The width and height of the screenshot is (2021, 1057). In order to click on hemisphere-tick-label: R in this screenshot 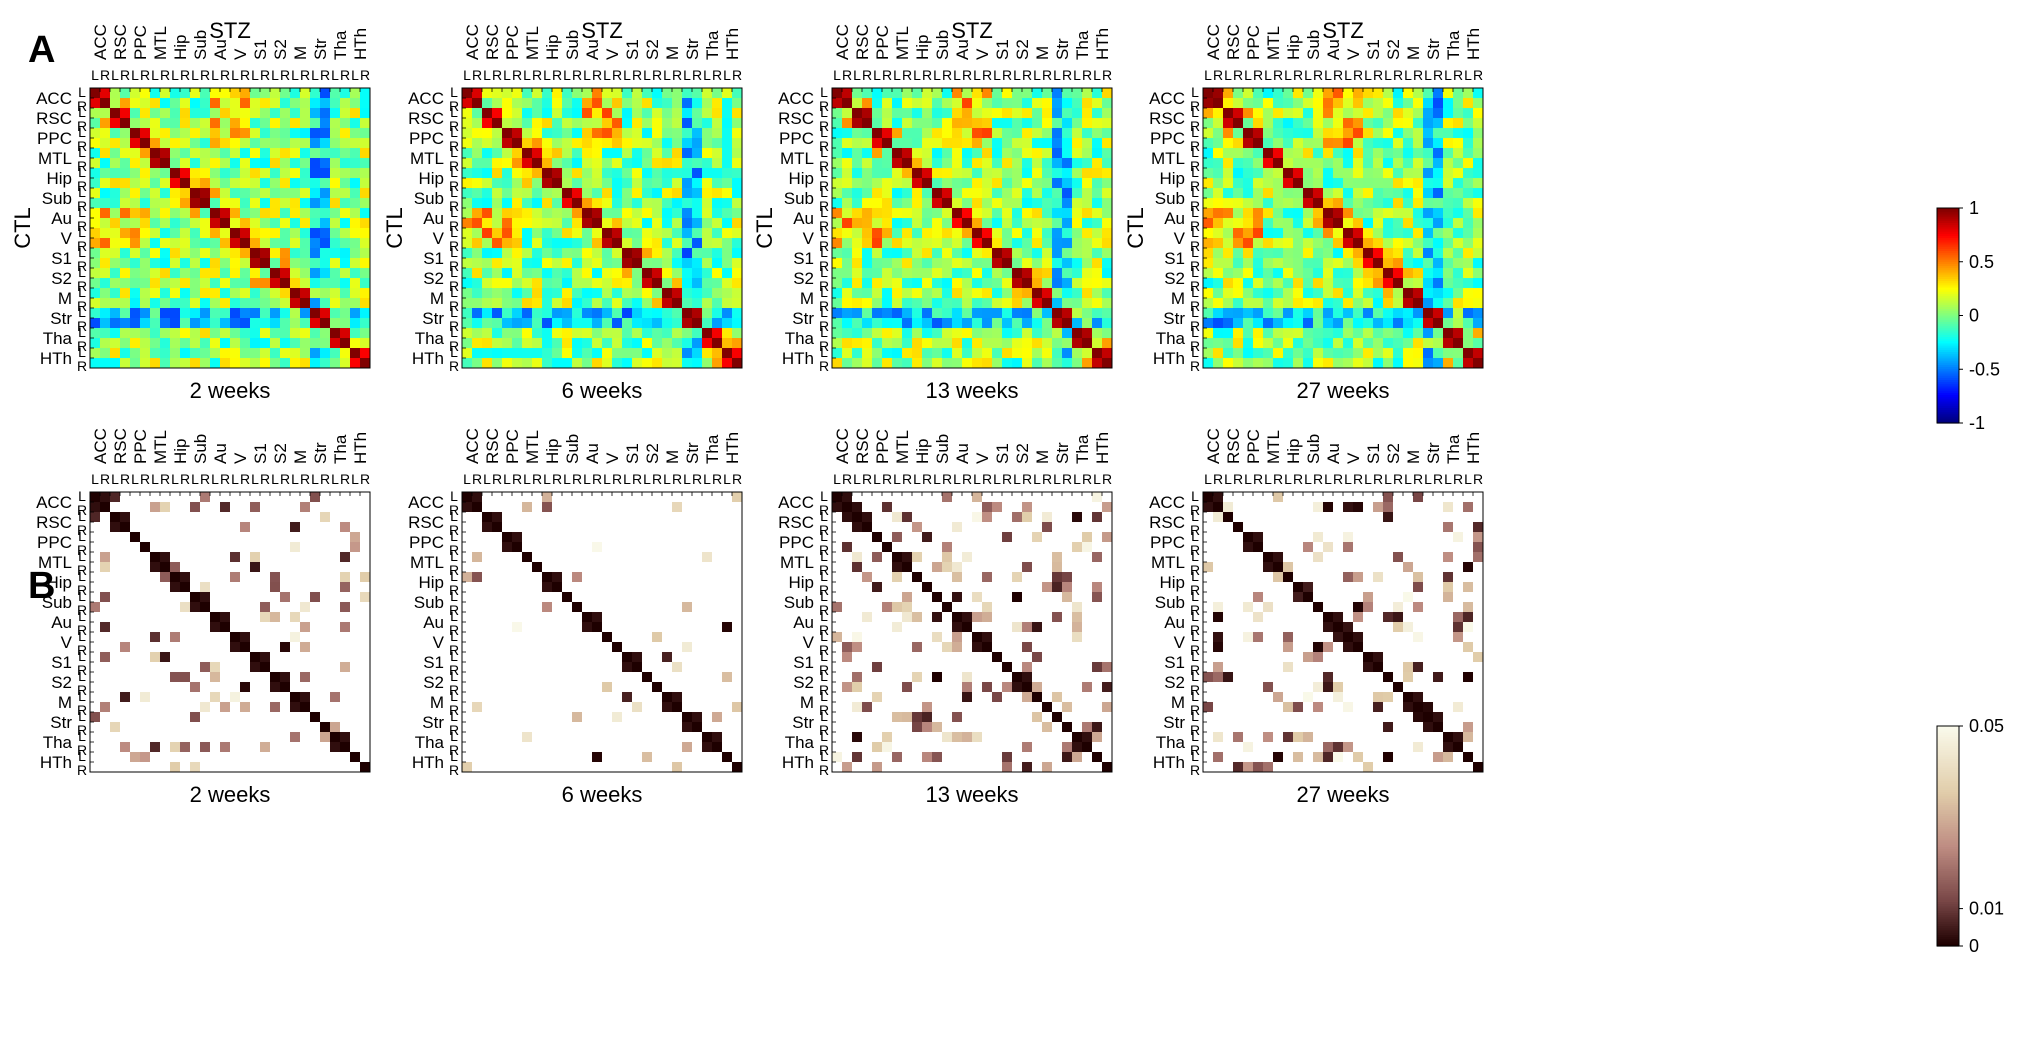, I will do `click(82, 610)`.